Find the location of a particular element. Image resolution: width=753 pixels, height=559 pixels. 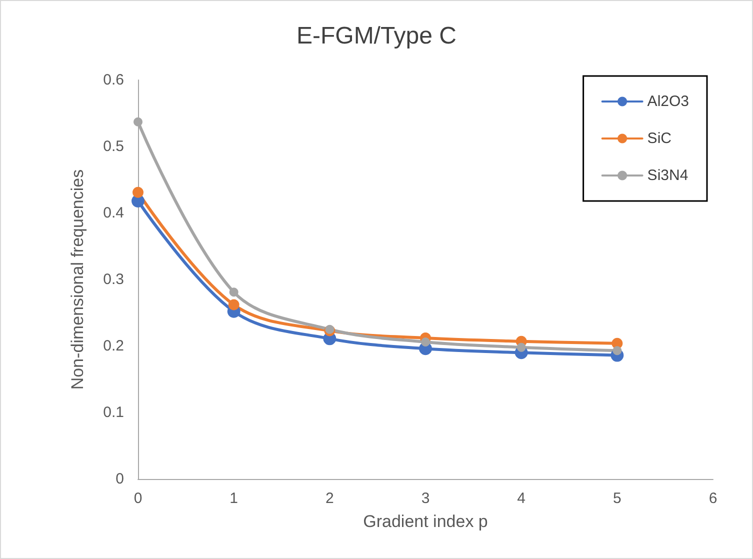

legend-label: Si3N4 is located at coordinates (667, 175).